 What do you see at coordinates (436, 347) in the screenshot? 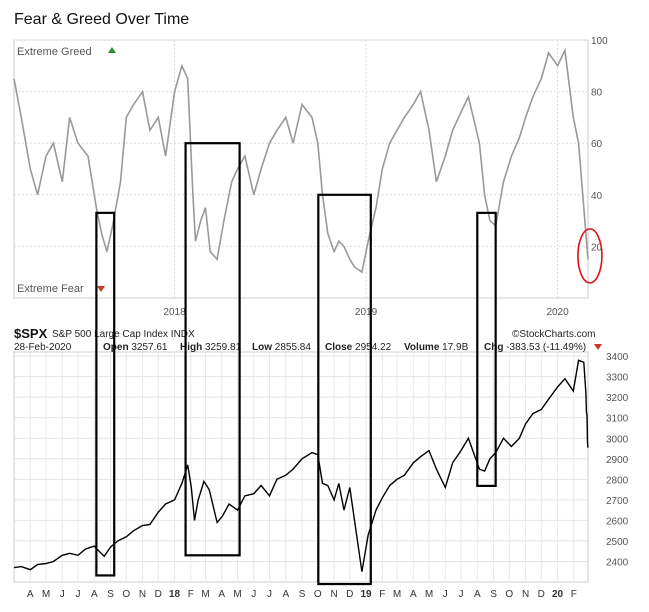
I see `spx-stat: Volume 17.9B` at bounding box center [436, 347].